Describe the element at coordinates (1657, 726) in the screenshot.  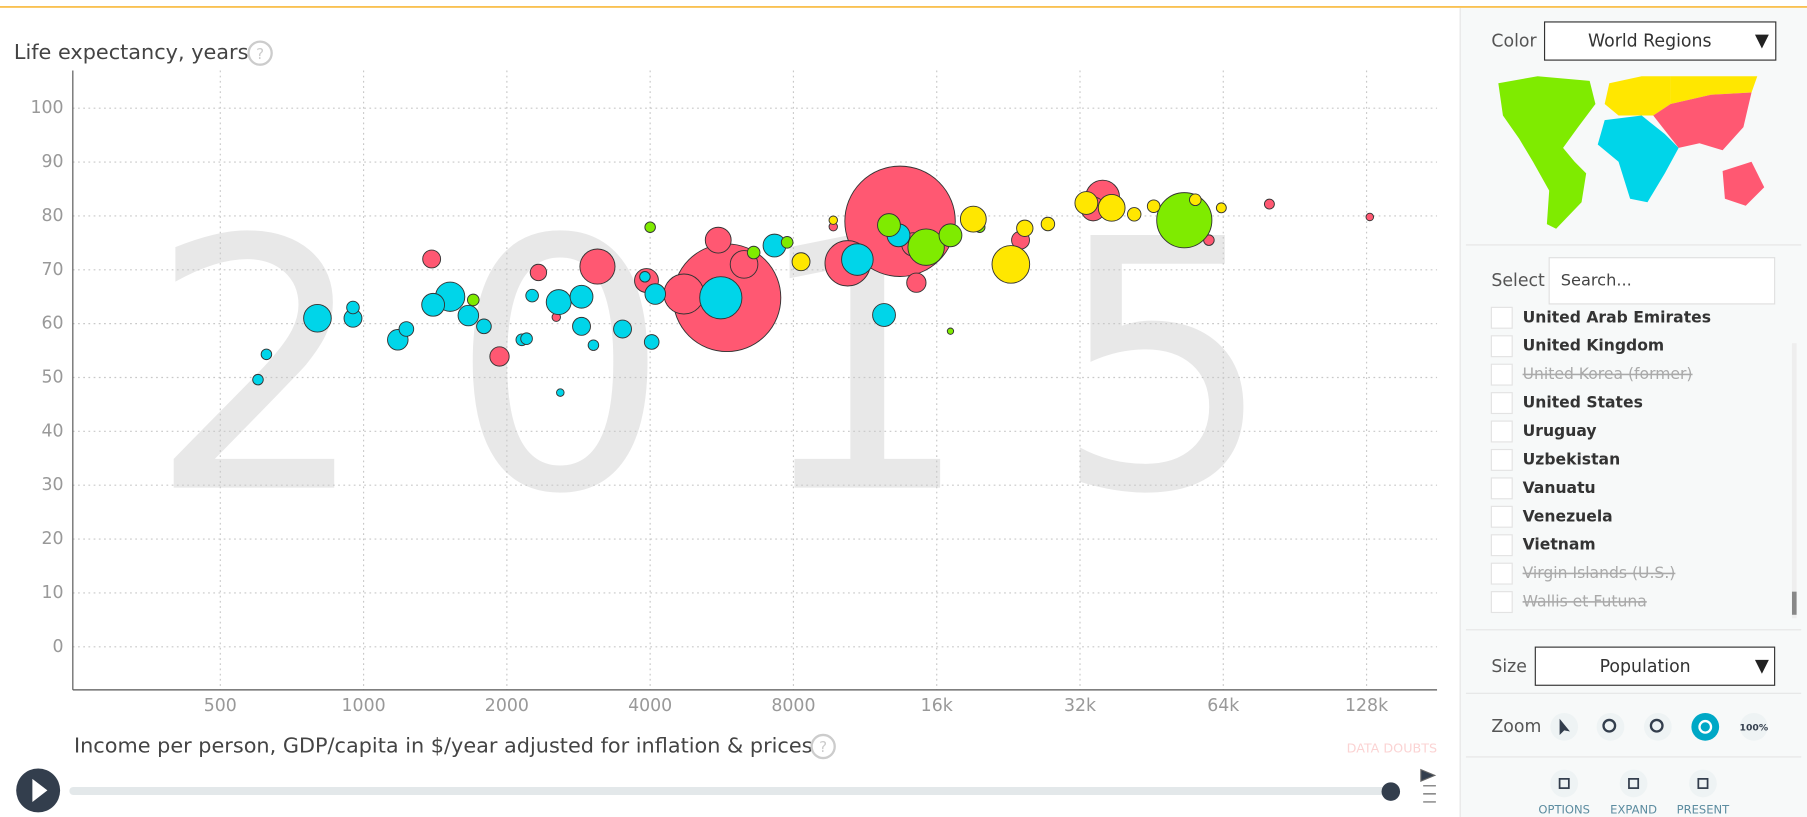
I see `zoom-out` at that location.